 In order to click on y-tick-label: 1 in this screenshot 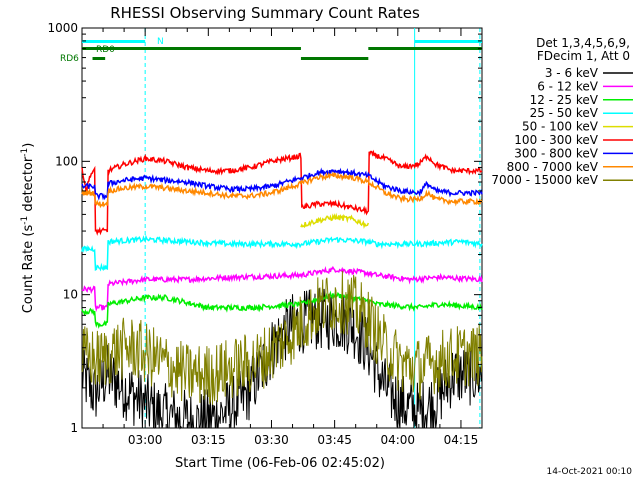, I will do `click(74, 428)`.